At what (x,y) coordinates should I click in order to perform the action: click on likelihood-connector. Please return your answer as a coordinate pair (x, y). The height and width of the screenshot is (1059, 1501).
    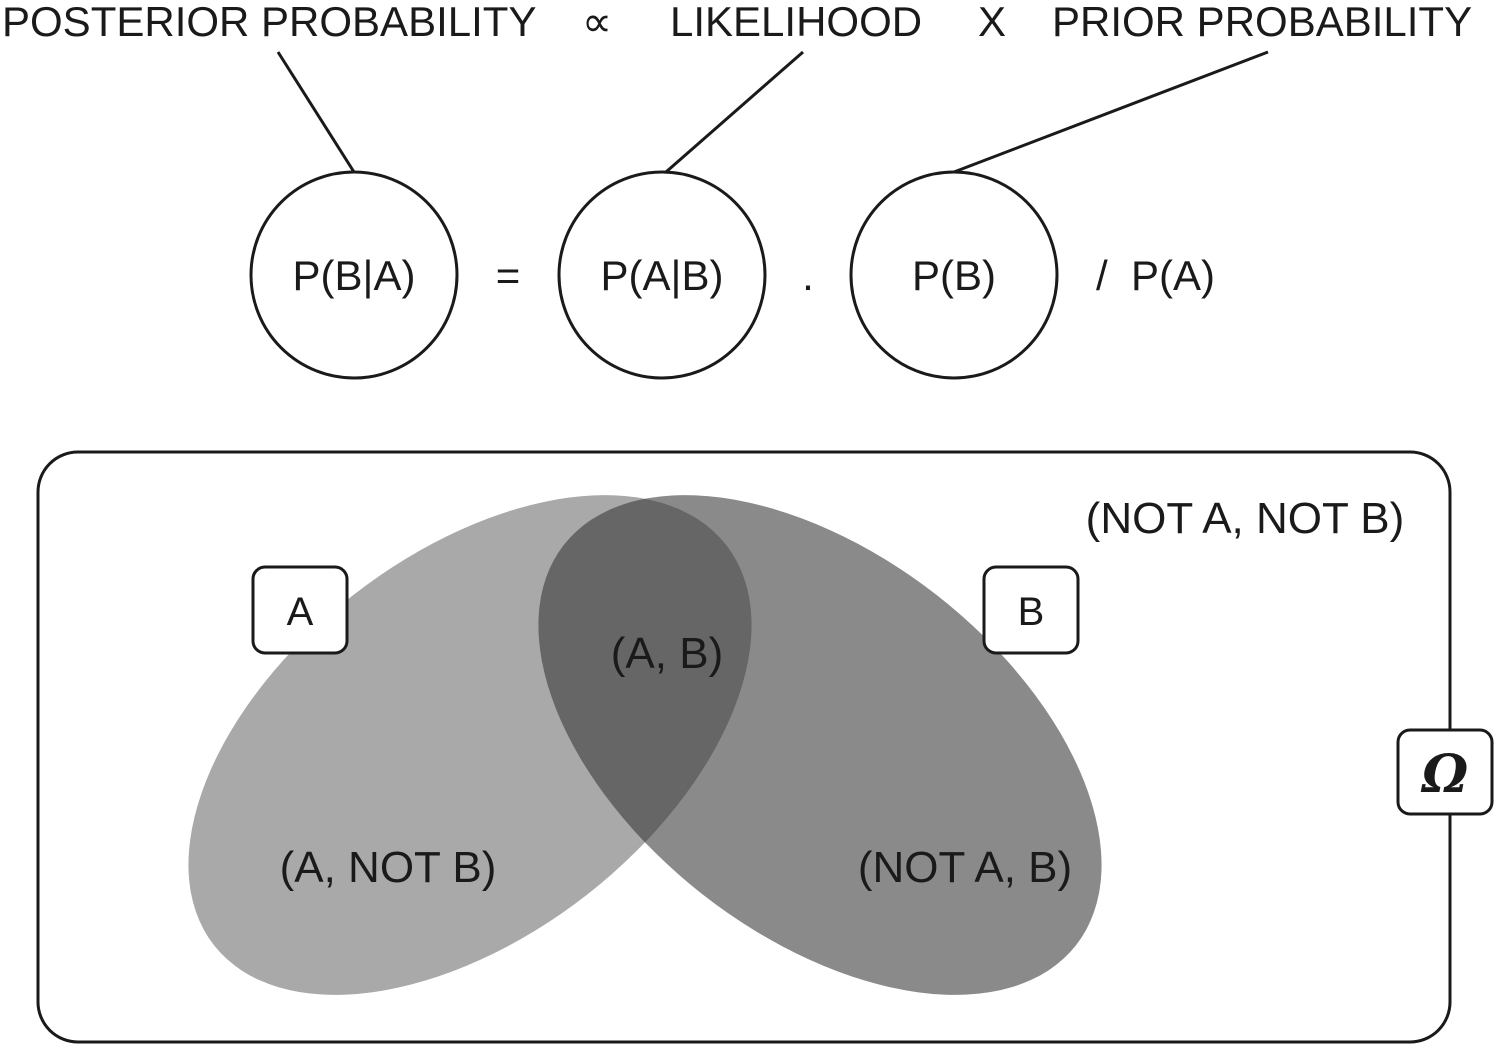
    Looking at the image, I should click on (734, 112).